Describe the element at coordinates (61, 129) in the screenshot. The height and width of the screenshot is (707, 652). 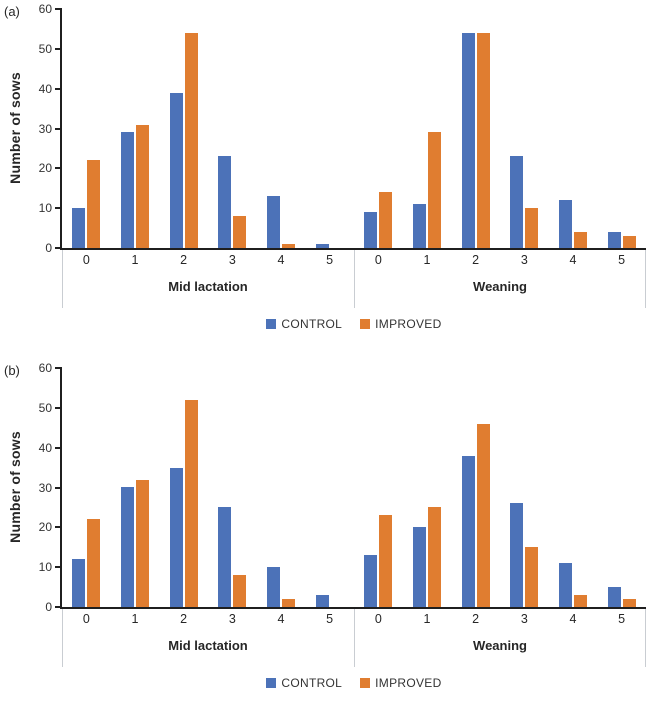
I see `y-axis-line` at that location.